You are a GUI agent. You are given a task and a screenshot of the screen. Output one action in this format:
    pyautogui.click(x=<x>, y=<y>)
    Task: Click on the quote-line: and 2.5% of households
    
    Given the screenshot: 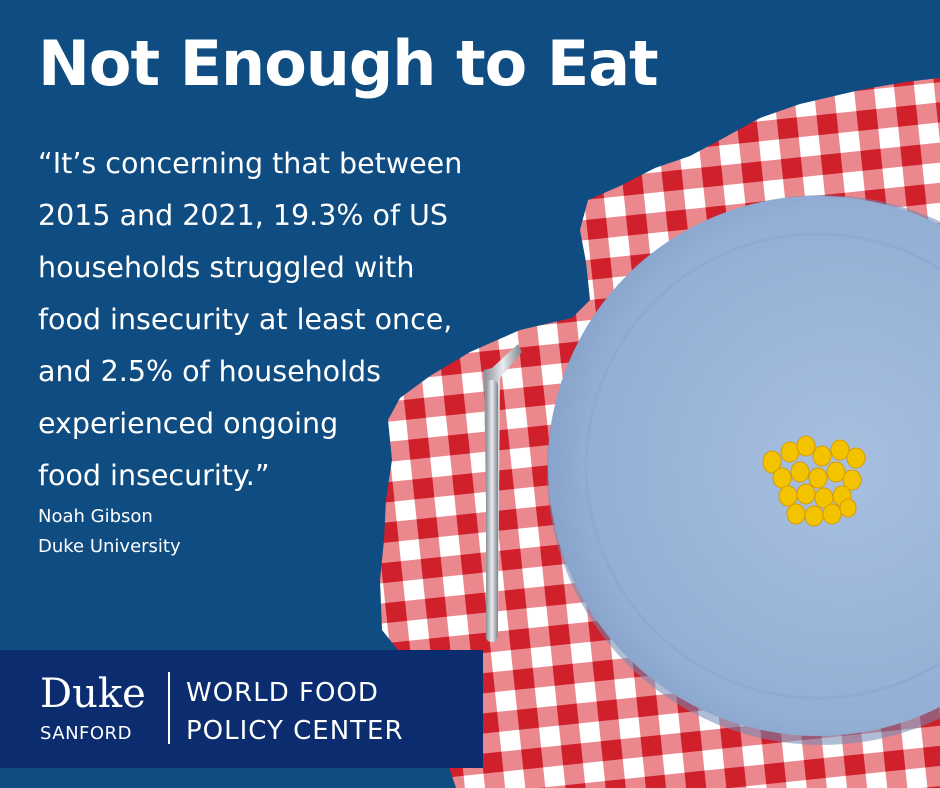 What is the action you would take?
    pyautogui.click(x=209, y=371)
    